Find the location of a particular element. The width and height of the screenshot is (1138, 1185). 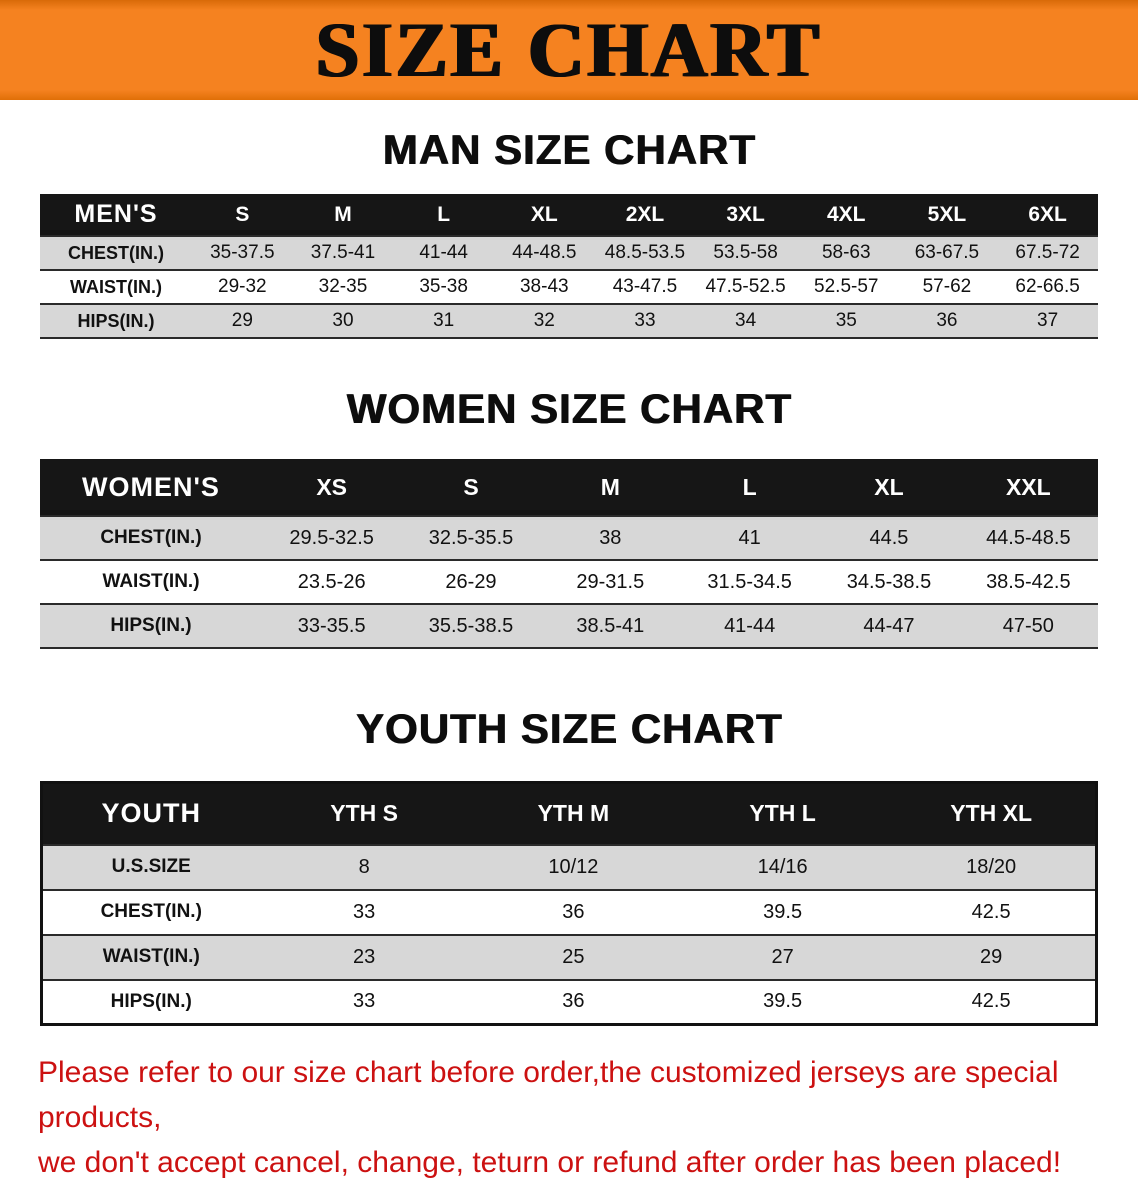

table-cell: 29-31.5 is located at coordinates (610, 582).